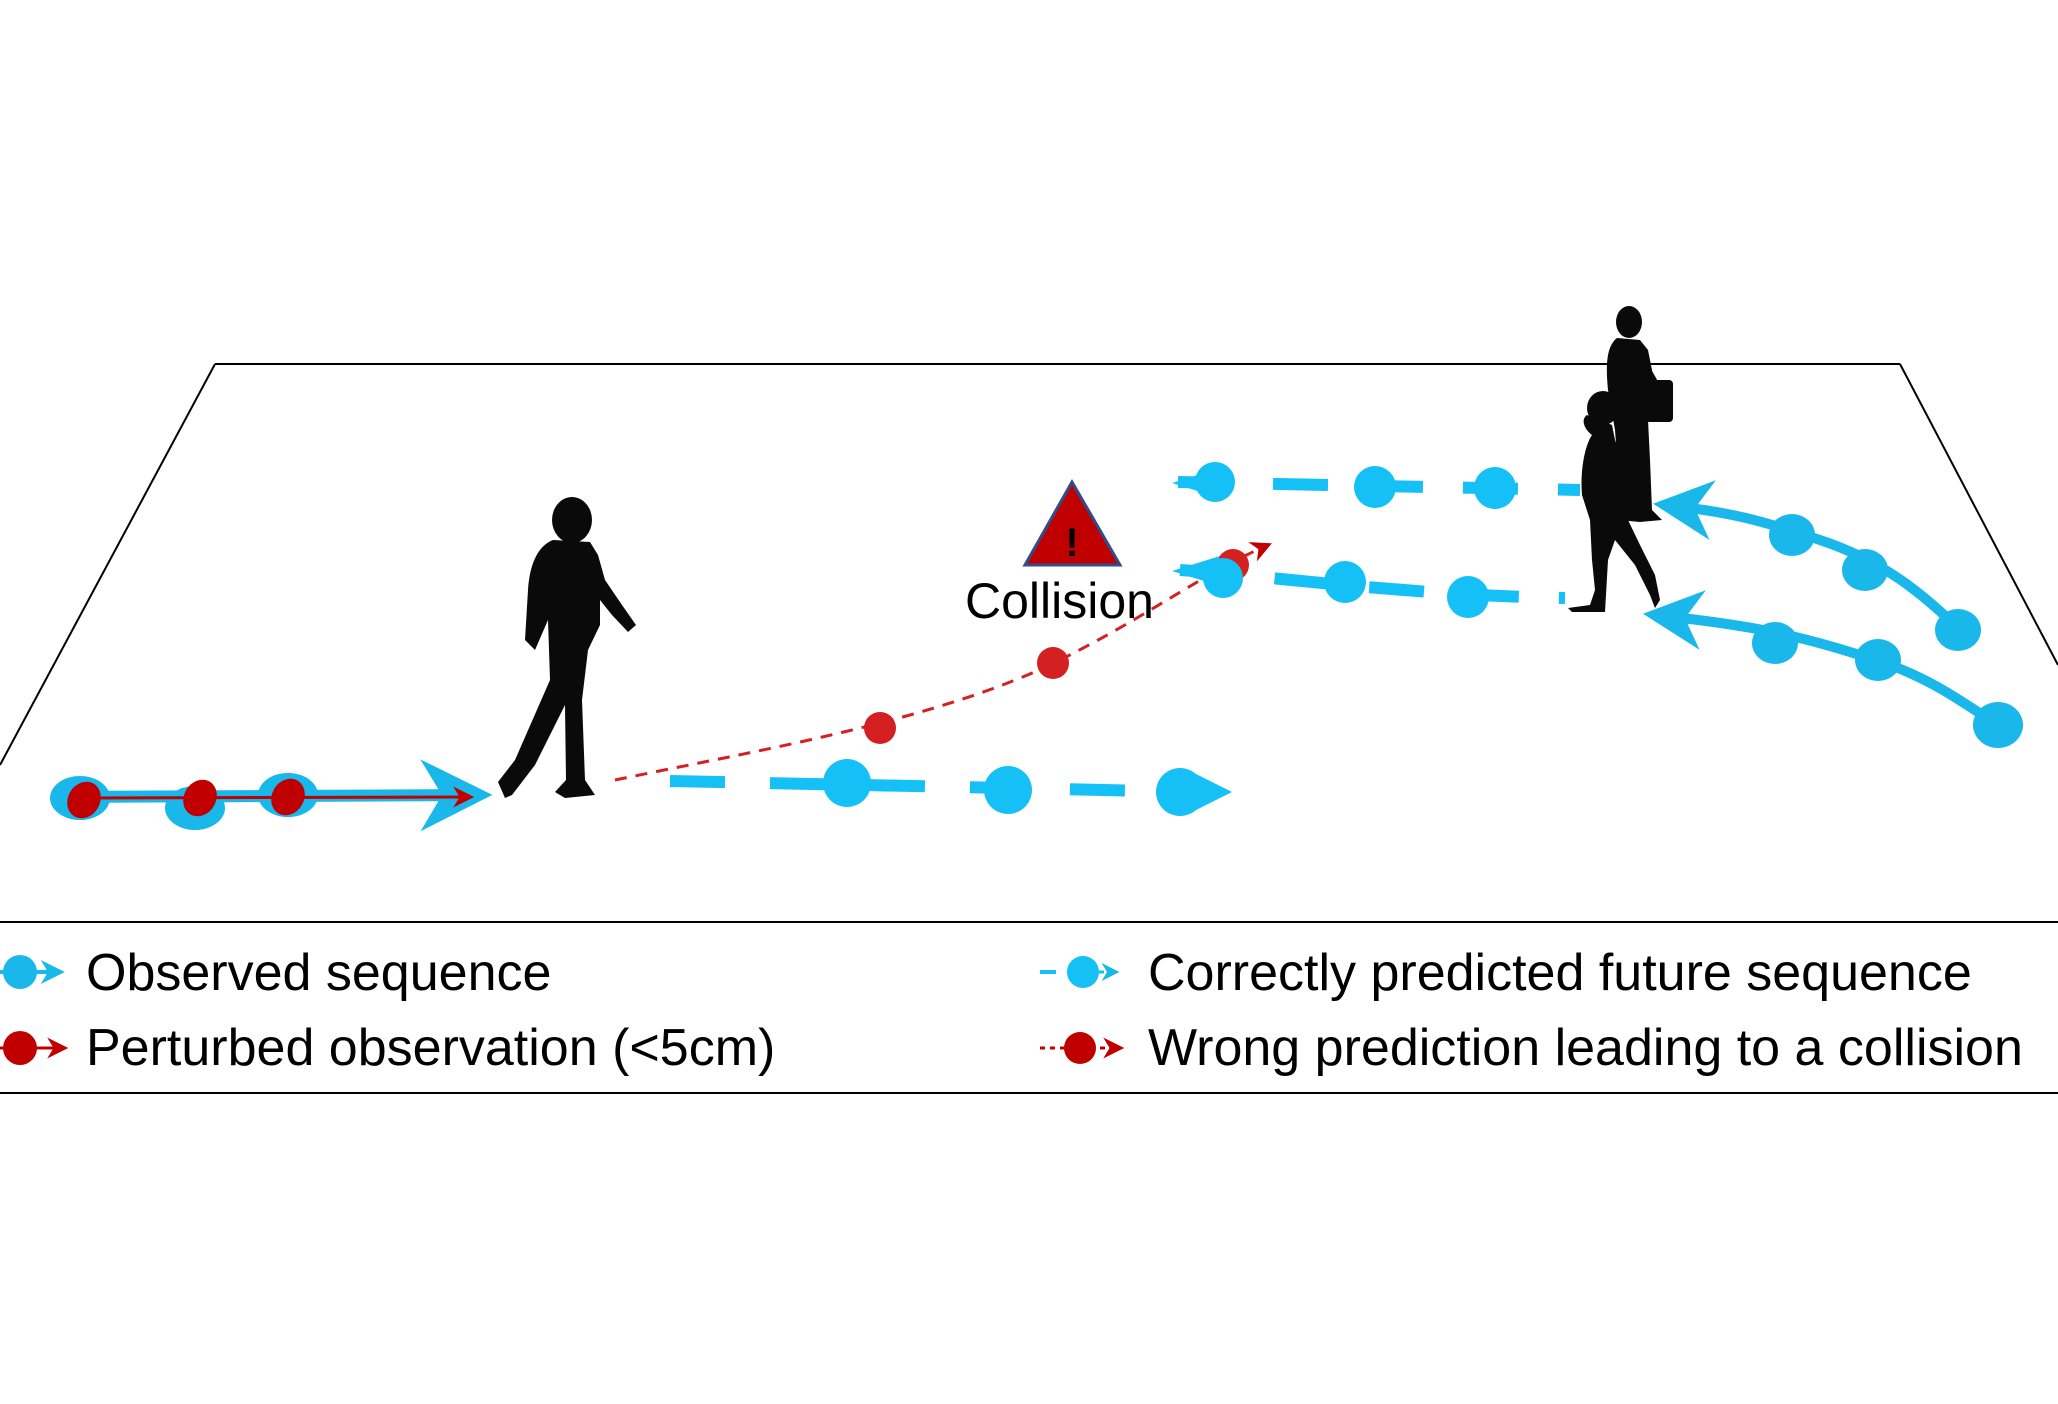 The image size is (2058, 1404). What do you see at coordinates (1059, 601) in the screenshot?
I see `collision-label: Collision` at bounding box center [1059, 601].